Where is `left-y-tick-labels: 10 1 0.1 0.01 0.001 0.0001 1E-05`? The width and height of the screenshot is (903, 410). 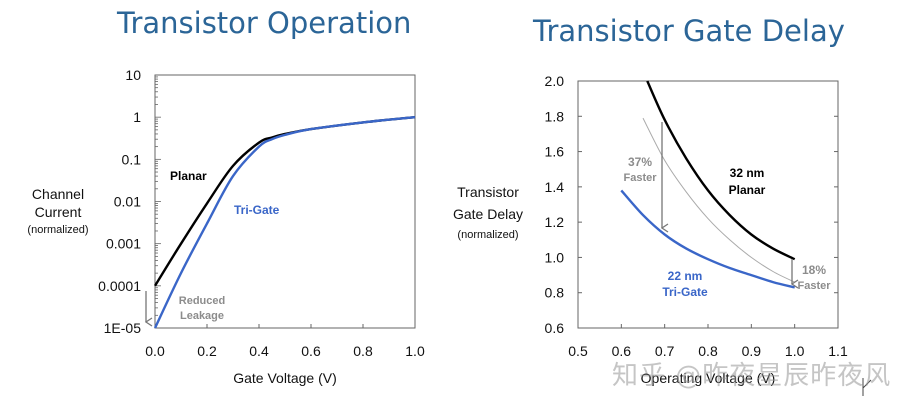
left-y-tick-labels: 10 1 0.1 0.01 0.001 0.0001 1E-05 is located at coordinates (119, 201).